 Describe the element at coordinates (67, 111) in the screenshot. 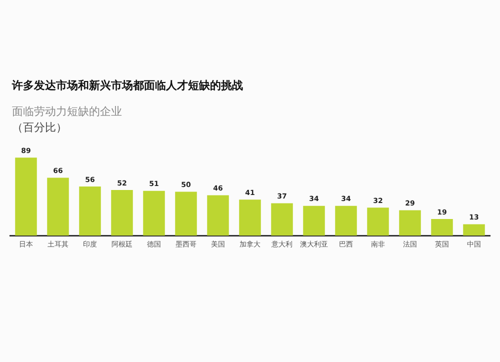

I see `chart-subtitle: 面临劳动力短缺的企业` at that location.